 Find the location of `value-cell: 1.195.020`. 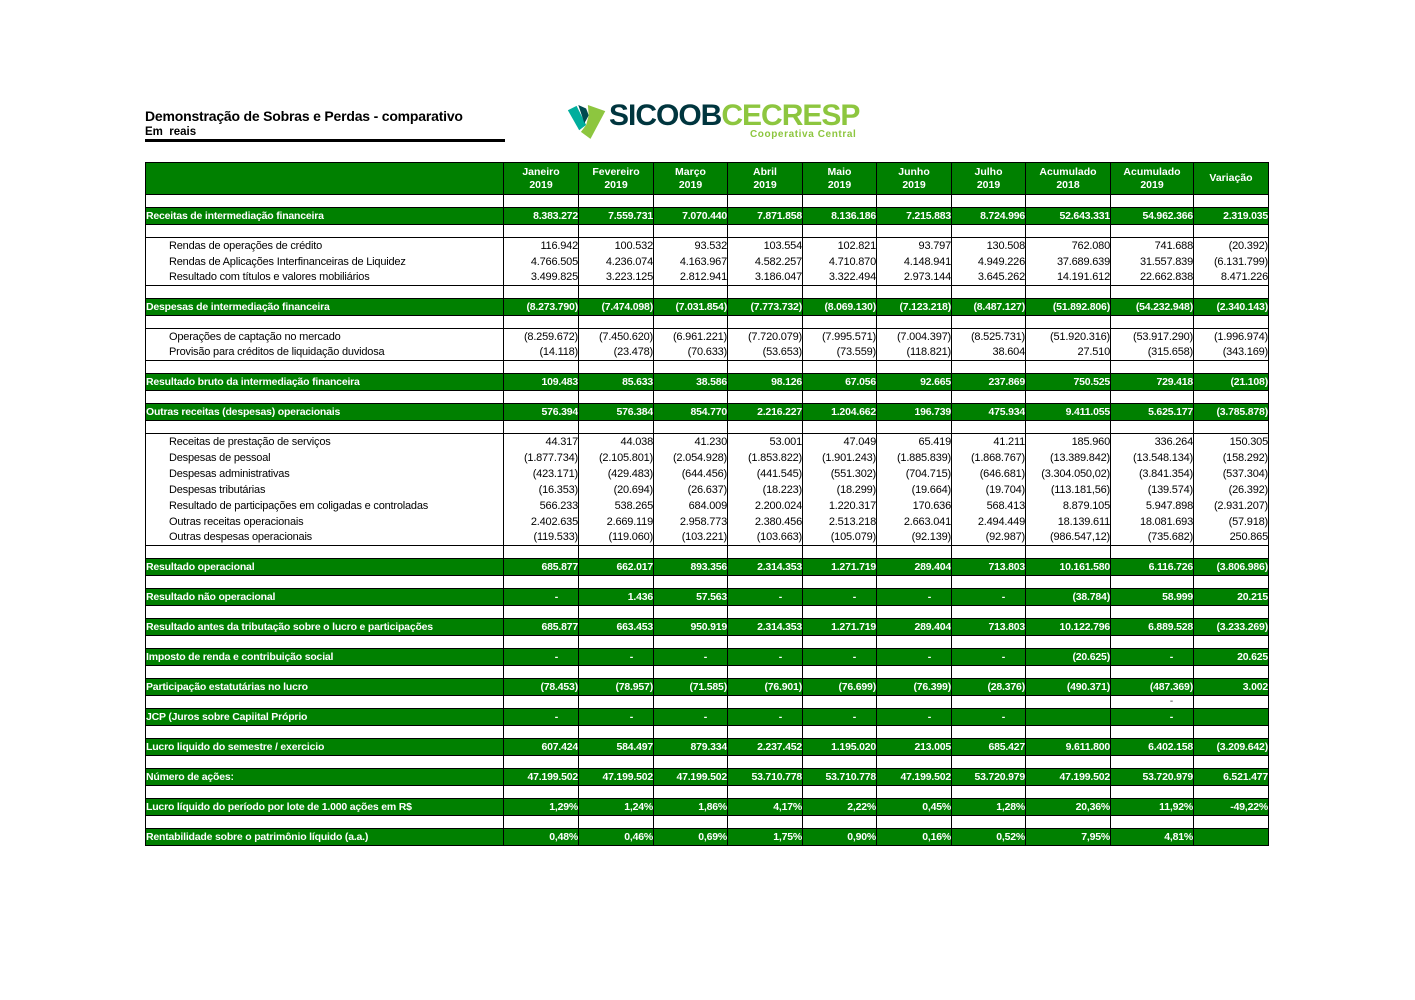

value-cell: 1.195.020 is located at coordinates (839, 747).